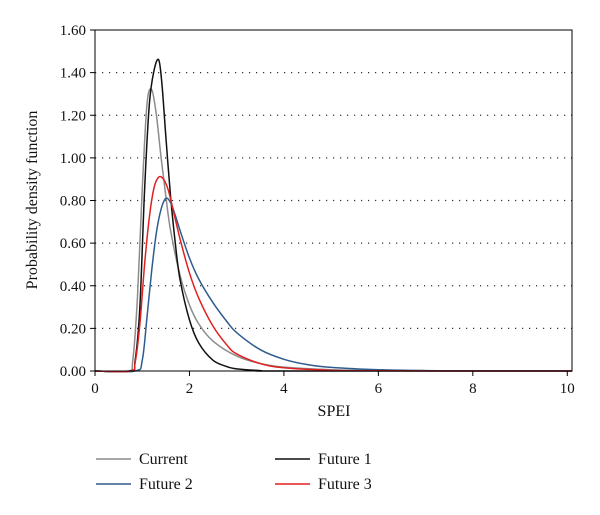  Describe the element at coordinates (190, 389) in the screenshot. I see `x-tick-label: 2` at that location.